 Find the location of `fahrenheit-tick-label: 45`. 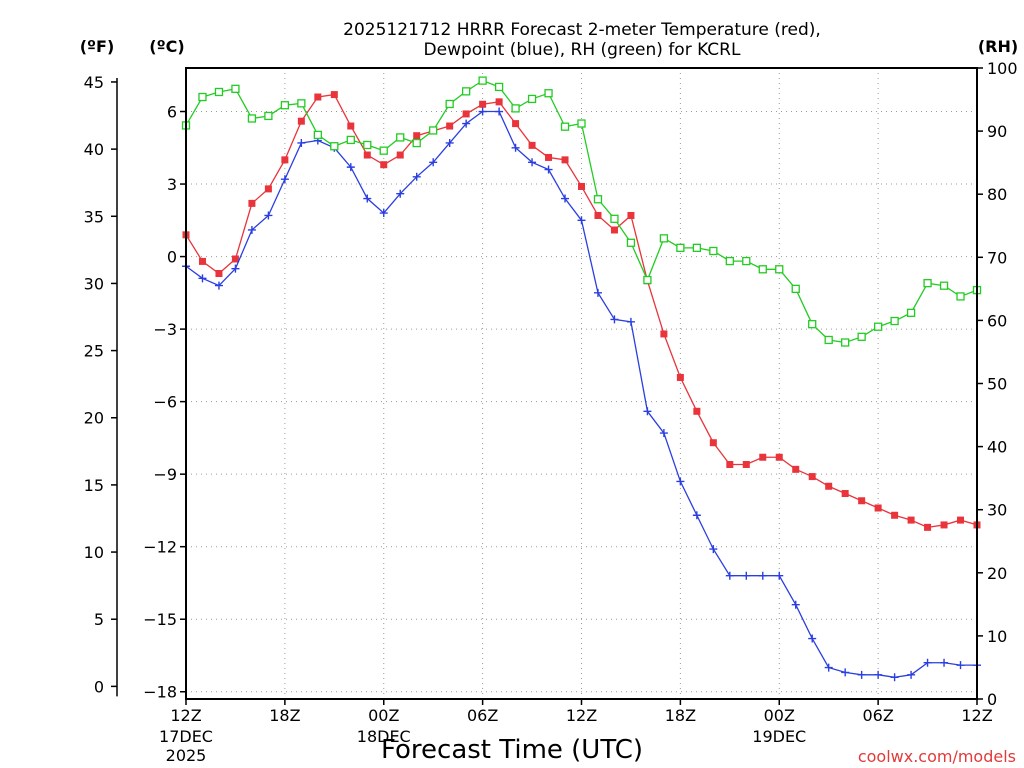

fahrenheit-tick-label: 45 is located at coordinates (94, 82).